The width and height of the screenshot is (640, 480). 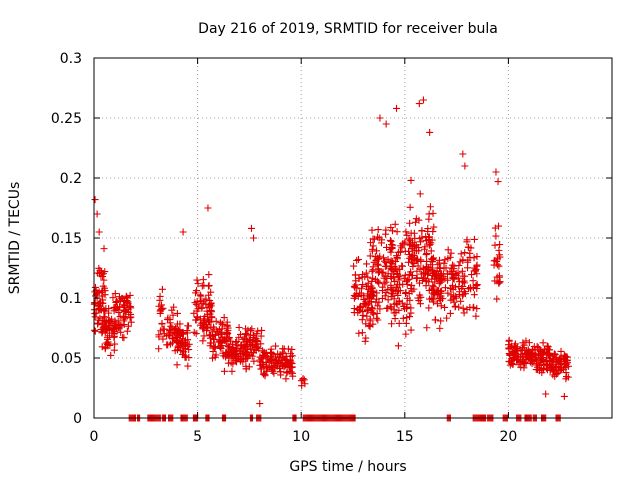 I want to click on x-tick-label: 15, so click(x=405, y=437).